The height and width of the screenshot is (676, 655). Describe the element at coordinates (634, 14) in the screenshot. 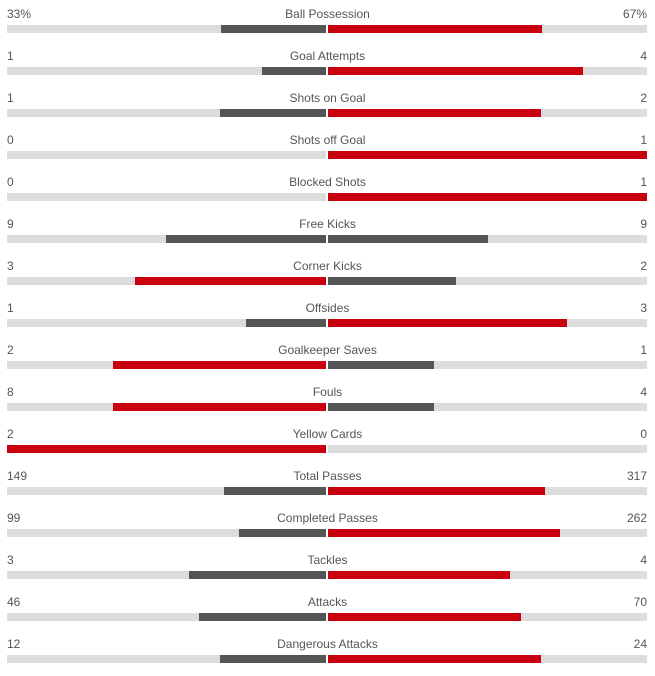

I see `away-value-label: 67%` at that location.